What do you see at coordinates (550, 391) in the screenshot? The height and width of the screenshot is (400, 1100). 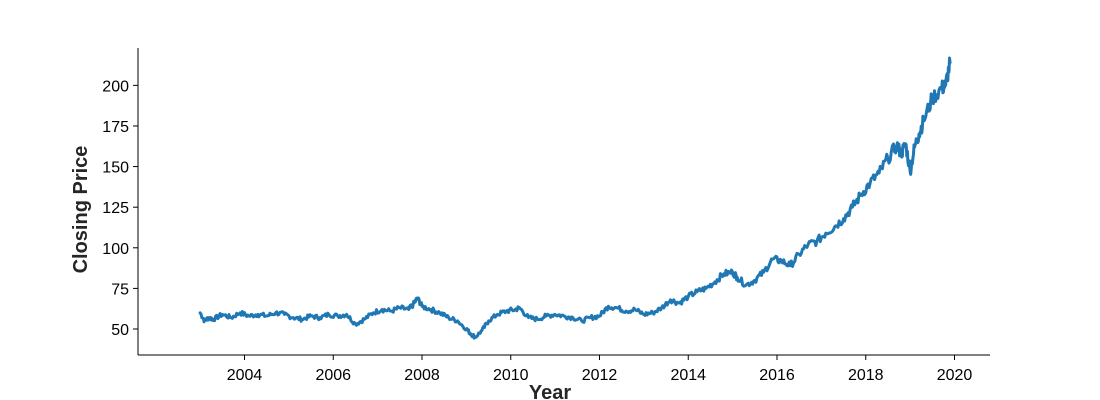 I see `x-axis-title: Year` at bounding box center [550, 391].